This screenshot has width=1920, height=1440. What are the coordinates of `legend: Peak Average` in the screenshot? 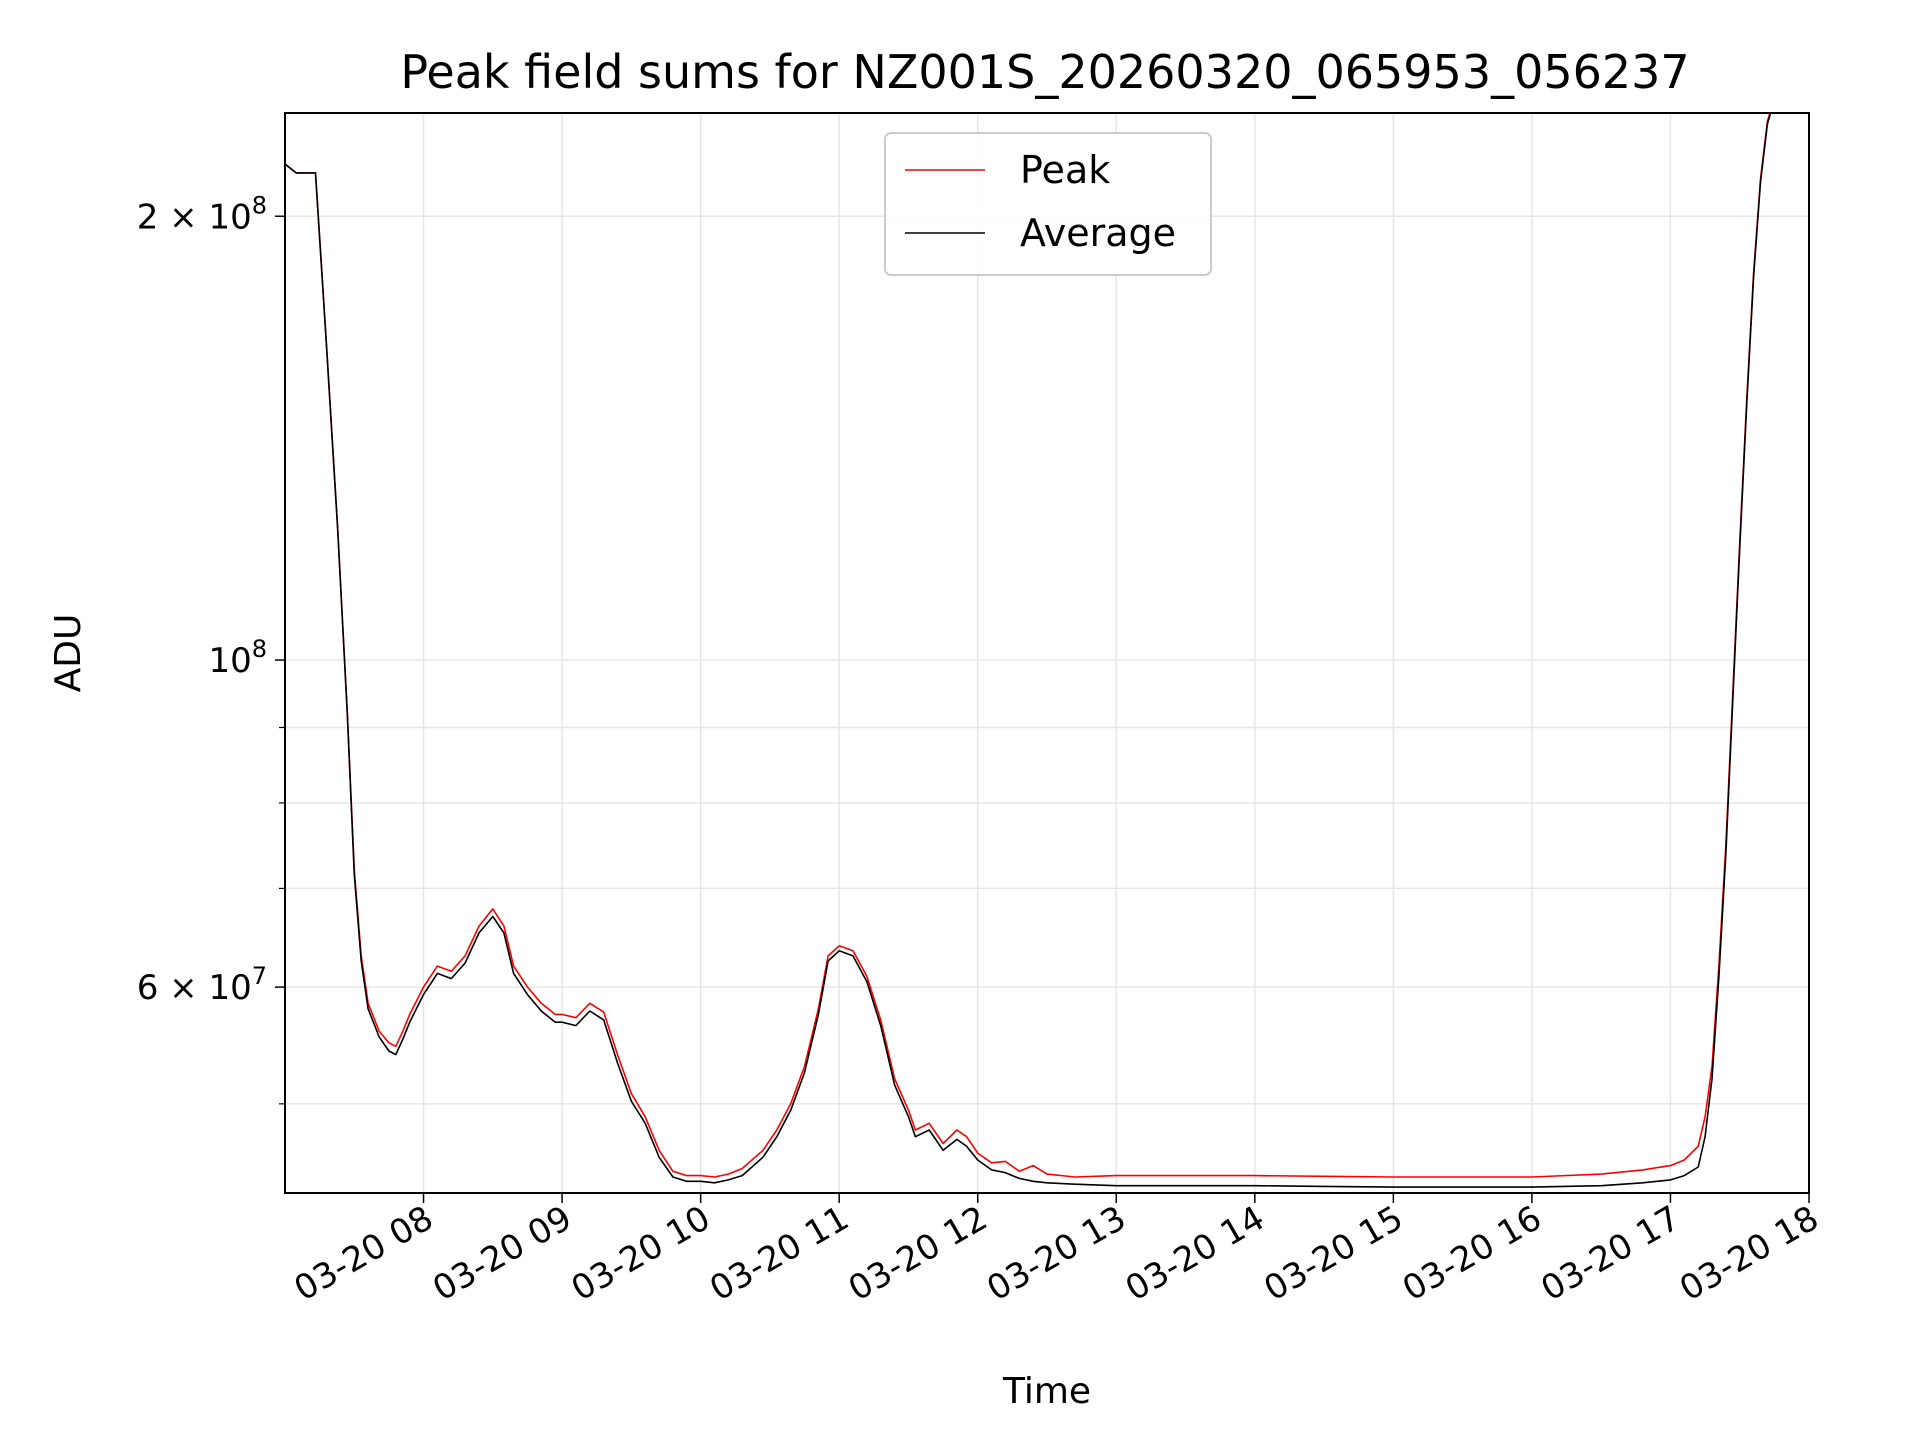 It's located at (1048, 204).